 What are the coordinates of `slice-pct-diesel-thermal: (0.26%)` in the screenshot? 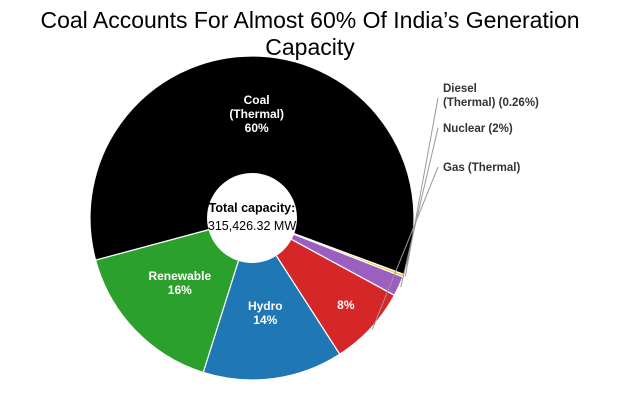 It's located at (519, 103).